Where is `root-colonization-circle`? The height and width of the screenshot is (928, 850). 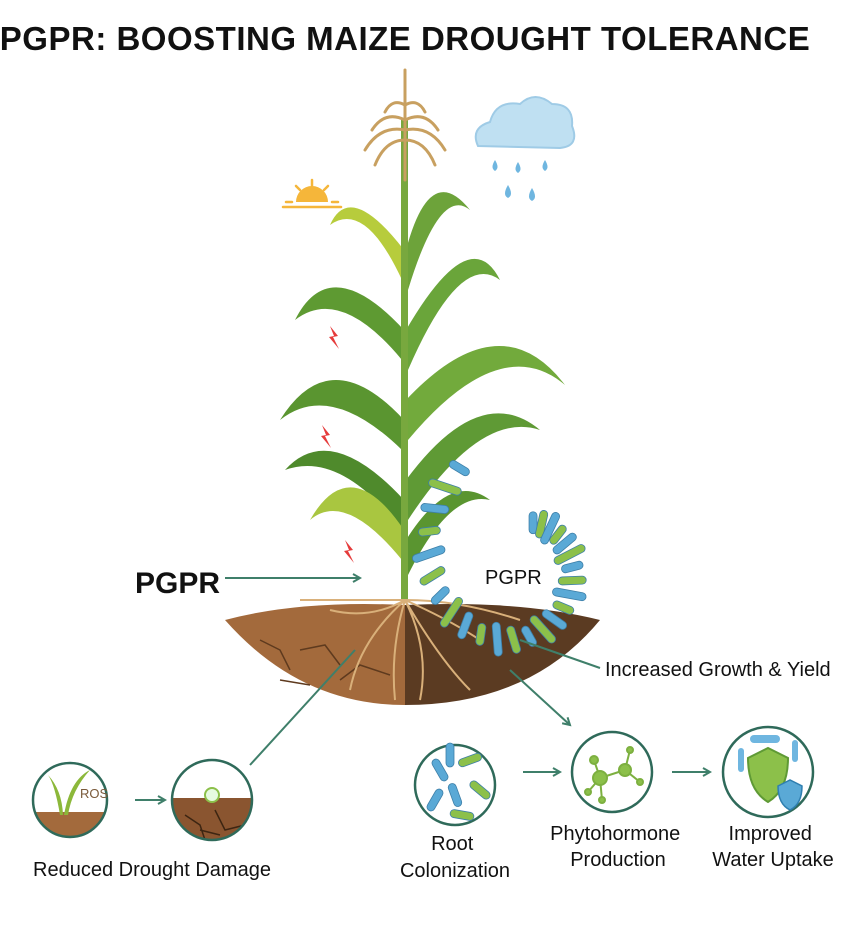 root-colonization-circle is located at coordinates (455, 784).